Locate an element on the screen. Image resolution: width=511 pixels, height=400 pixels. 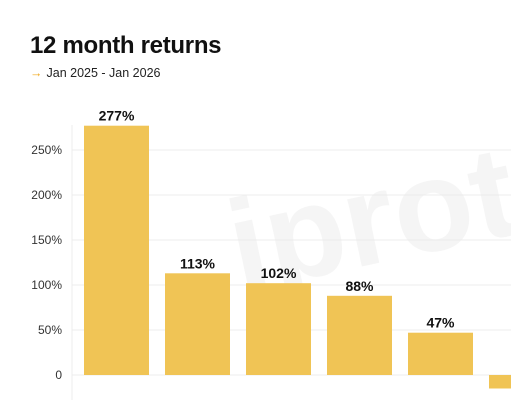
data-label: 277% is located at coordinates (117, 116).